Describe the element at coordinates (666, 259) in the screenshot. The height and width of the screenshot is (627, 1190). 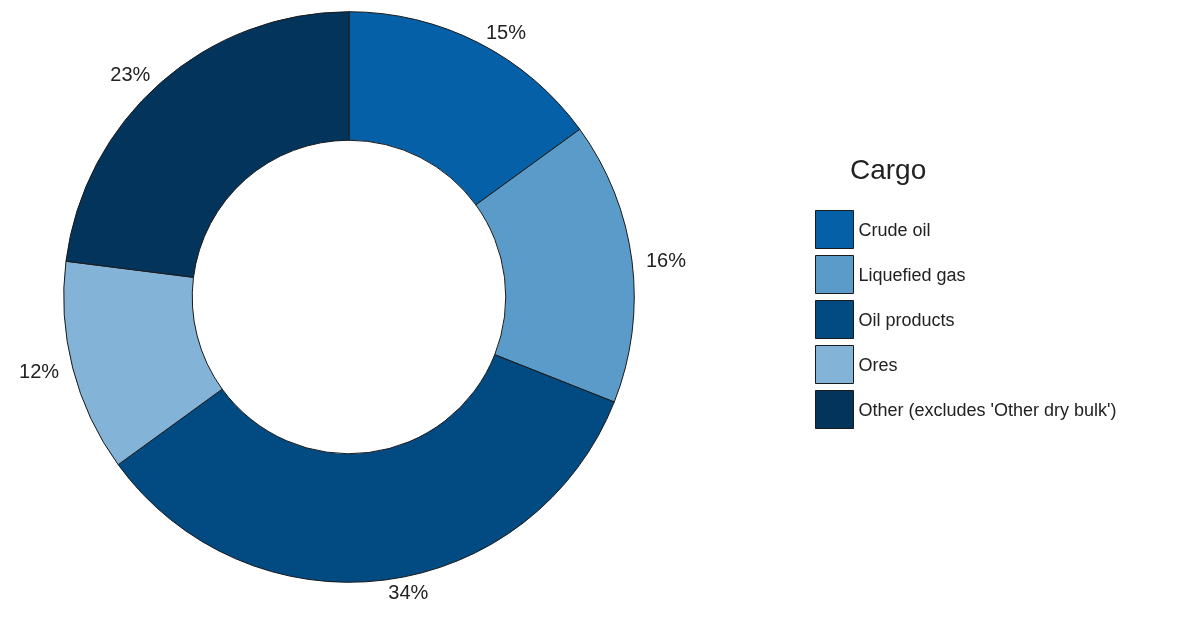
I see `data-label: 16%` at that location.